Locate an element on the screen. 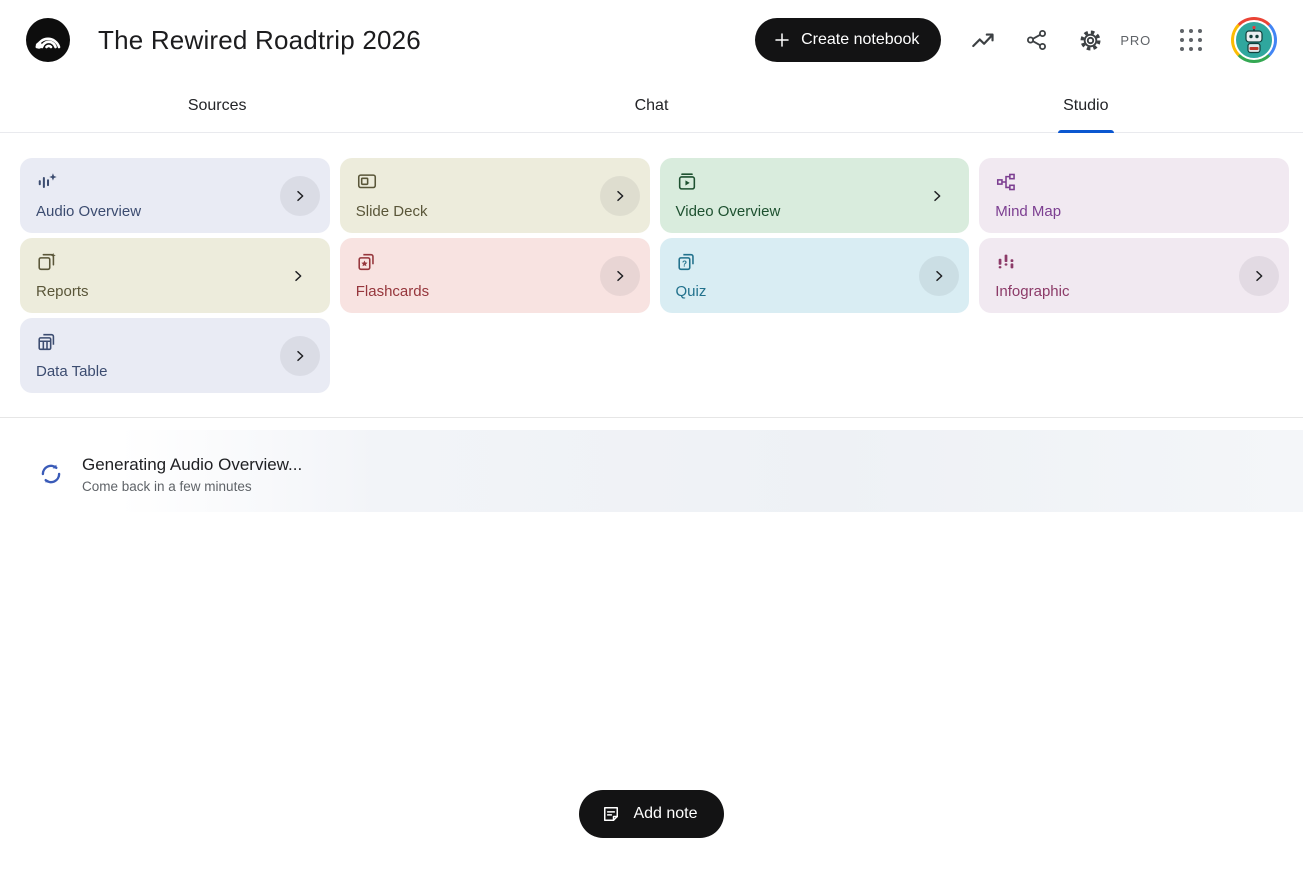  share-icon is located at coordinates (1037, 40).